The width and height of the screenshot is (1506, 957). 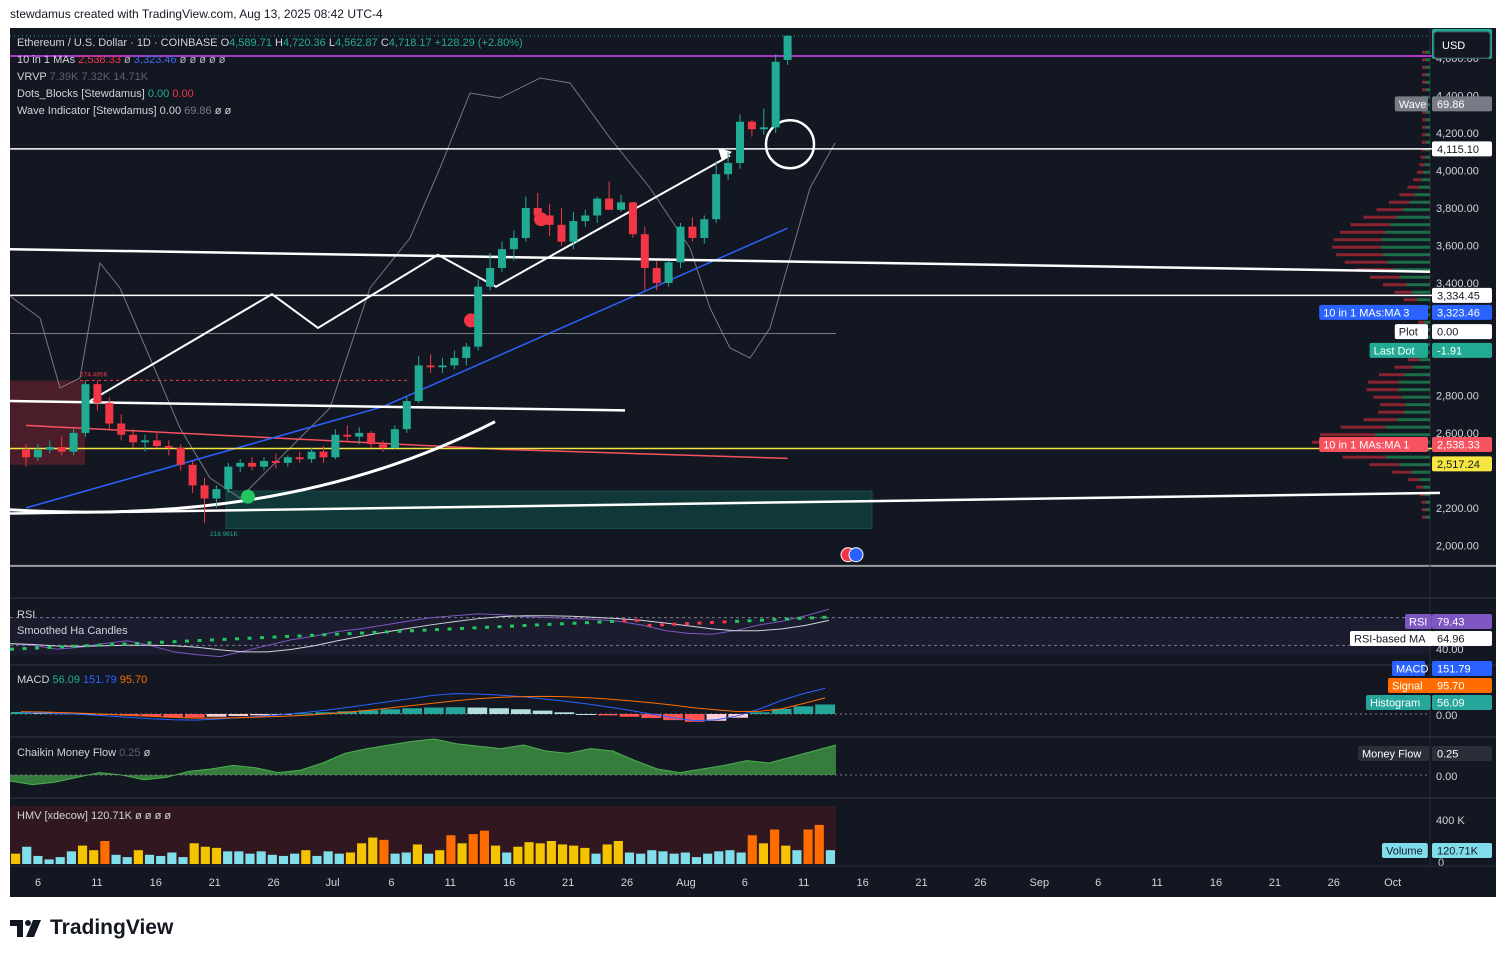 What do you see at coordinates (1462, 149) in the screenshot?
I see `price-tag: 4,115.10` at bounding box center [1462, 149].